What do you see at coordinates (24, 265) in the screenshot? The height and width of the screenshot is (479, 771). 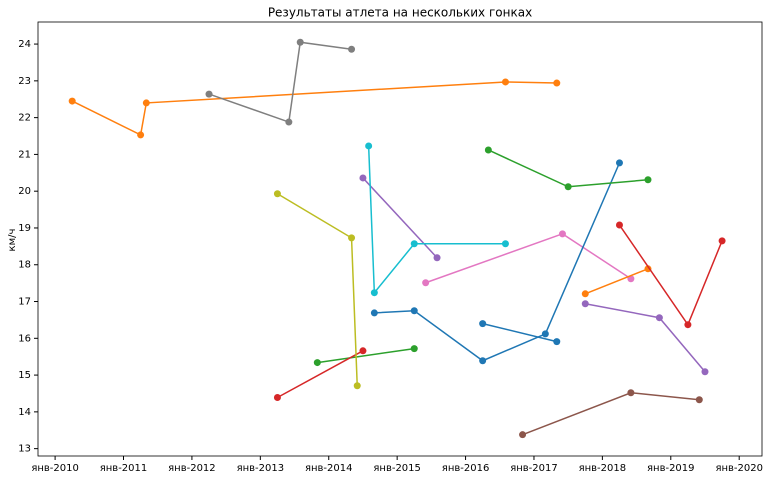 I see `y-tick-label: 18` at bounding box center [24, 265].